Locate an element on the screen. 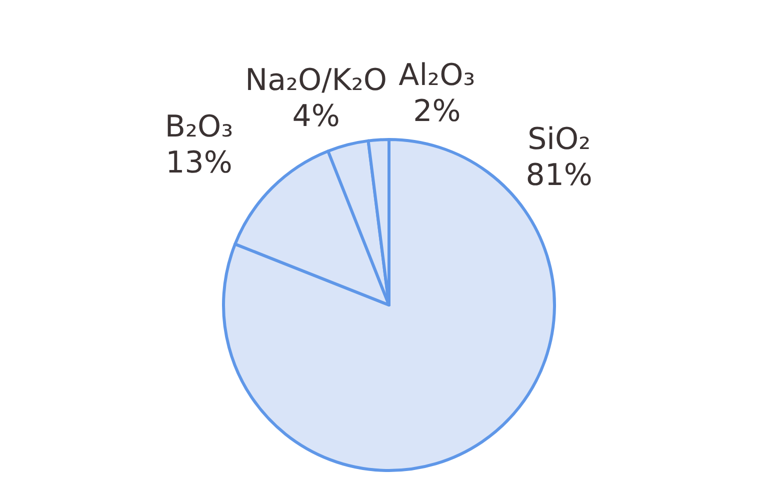 The height and width of the screenshot is (490, 778). data-label: 81% is located at coordinates (559, 175).